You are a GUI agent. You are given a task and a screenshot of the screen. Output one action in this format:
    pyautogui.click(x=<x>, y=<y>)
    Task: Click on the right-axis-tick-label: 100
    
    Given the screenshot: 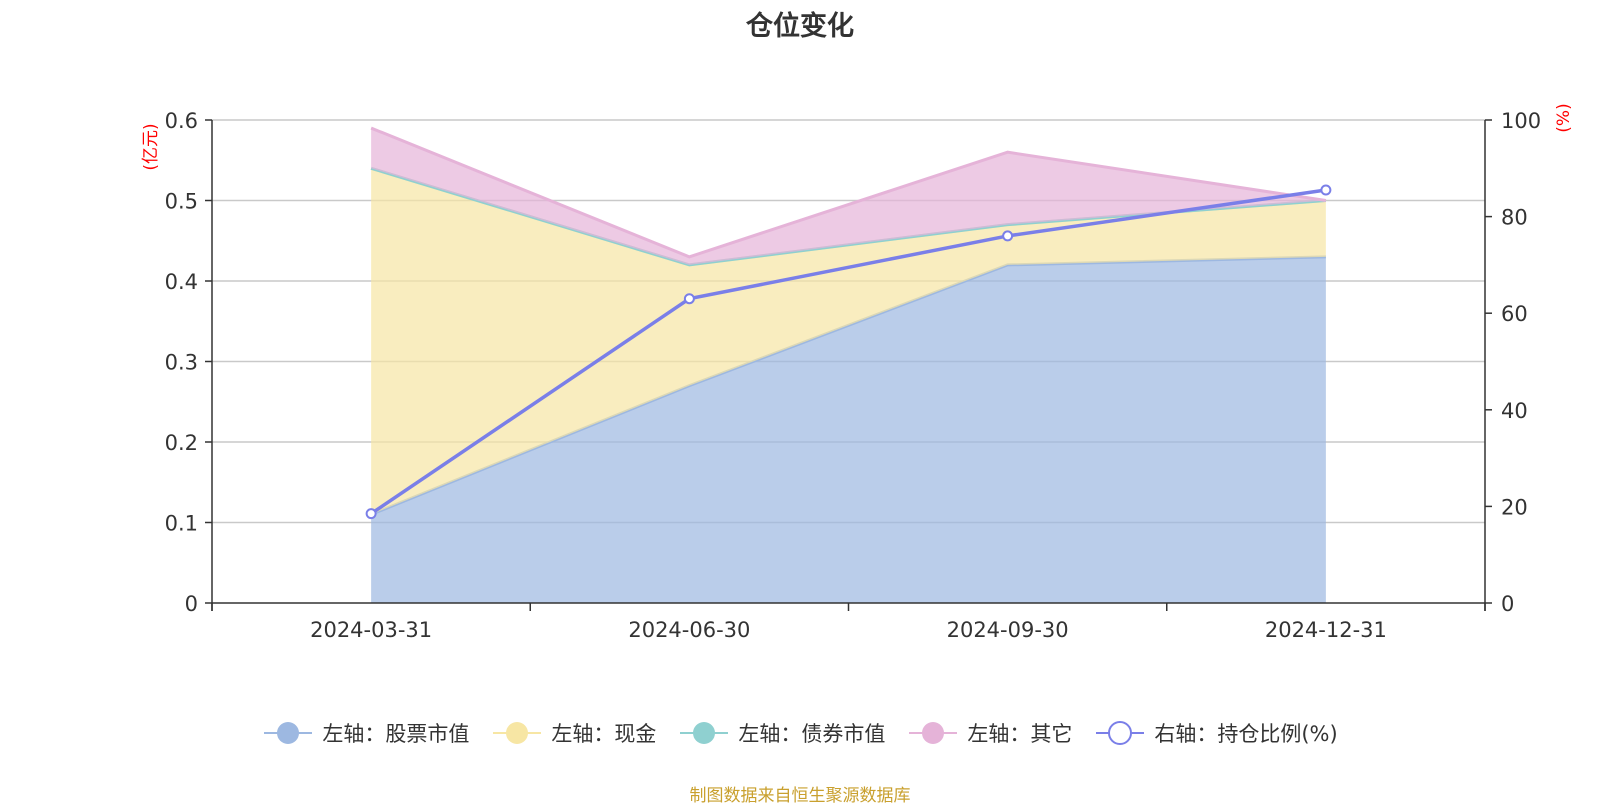 What is the action you would take?
    pyautogui.click(x=1521, y=121)
    